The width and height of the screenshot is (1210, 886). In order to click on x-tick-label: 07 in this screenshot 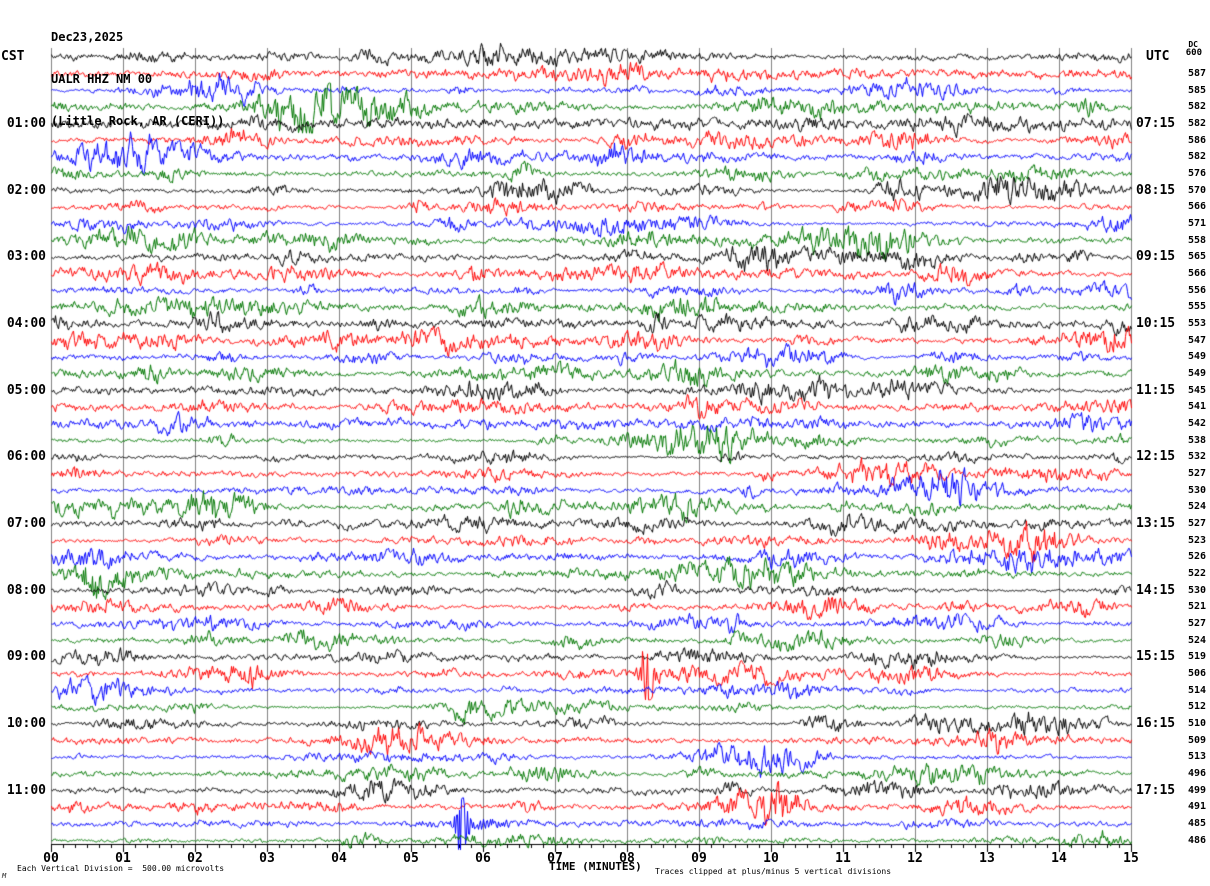, I will do `click(555, 858)`.